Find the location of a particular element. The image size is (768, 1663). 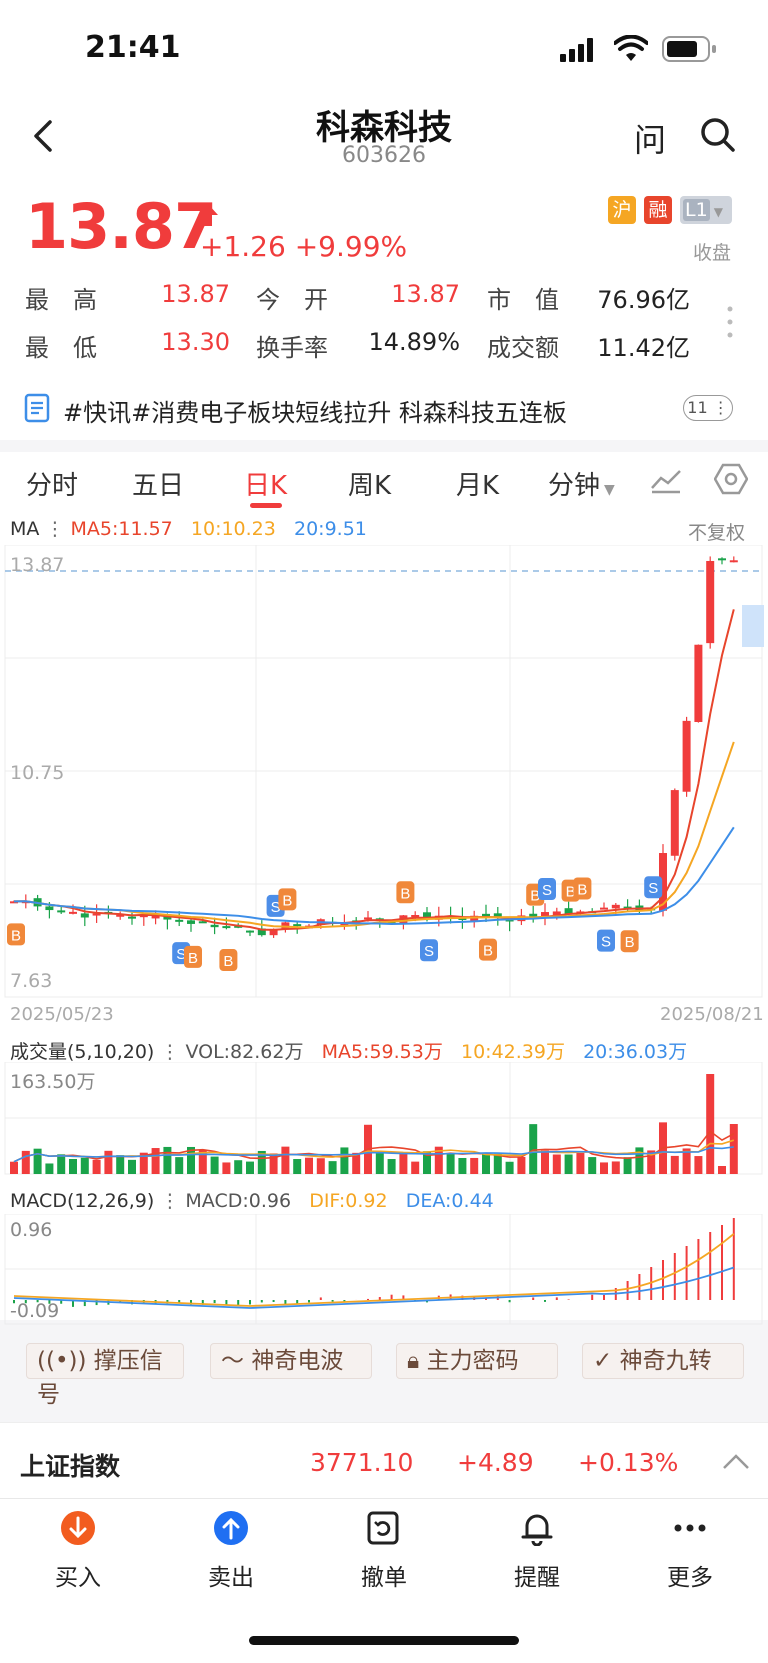

tab-intraday: 分时 is located at coordinates (52, 486).